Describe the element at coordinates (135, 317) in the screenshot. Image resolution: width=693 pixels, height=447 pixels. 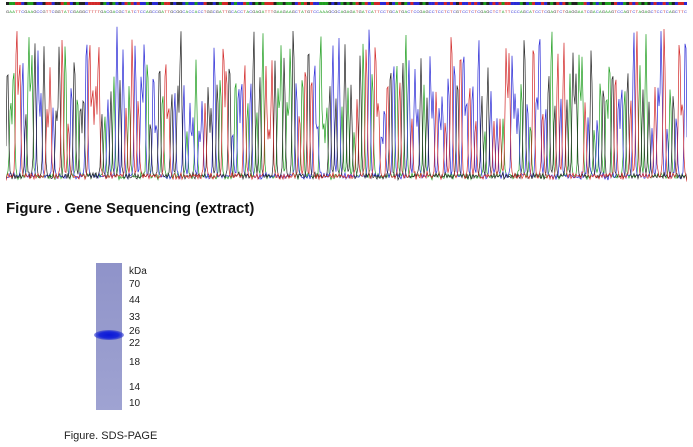
I see `marker-33: 33` at that location.